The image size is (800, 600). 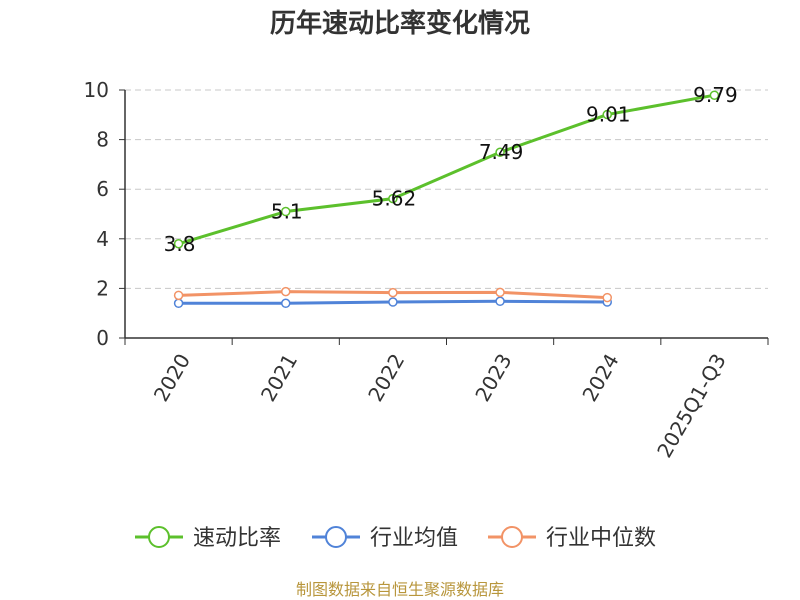 What do you see at coordinates (102, 140) in the screenshot?
I see `y-tick-label: 8` at bounding box center [102, 140].